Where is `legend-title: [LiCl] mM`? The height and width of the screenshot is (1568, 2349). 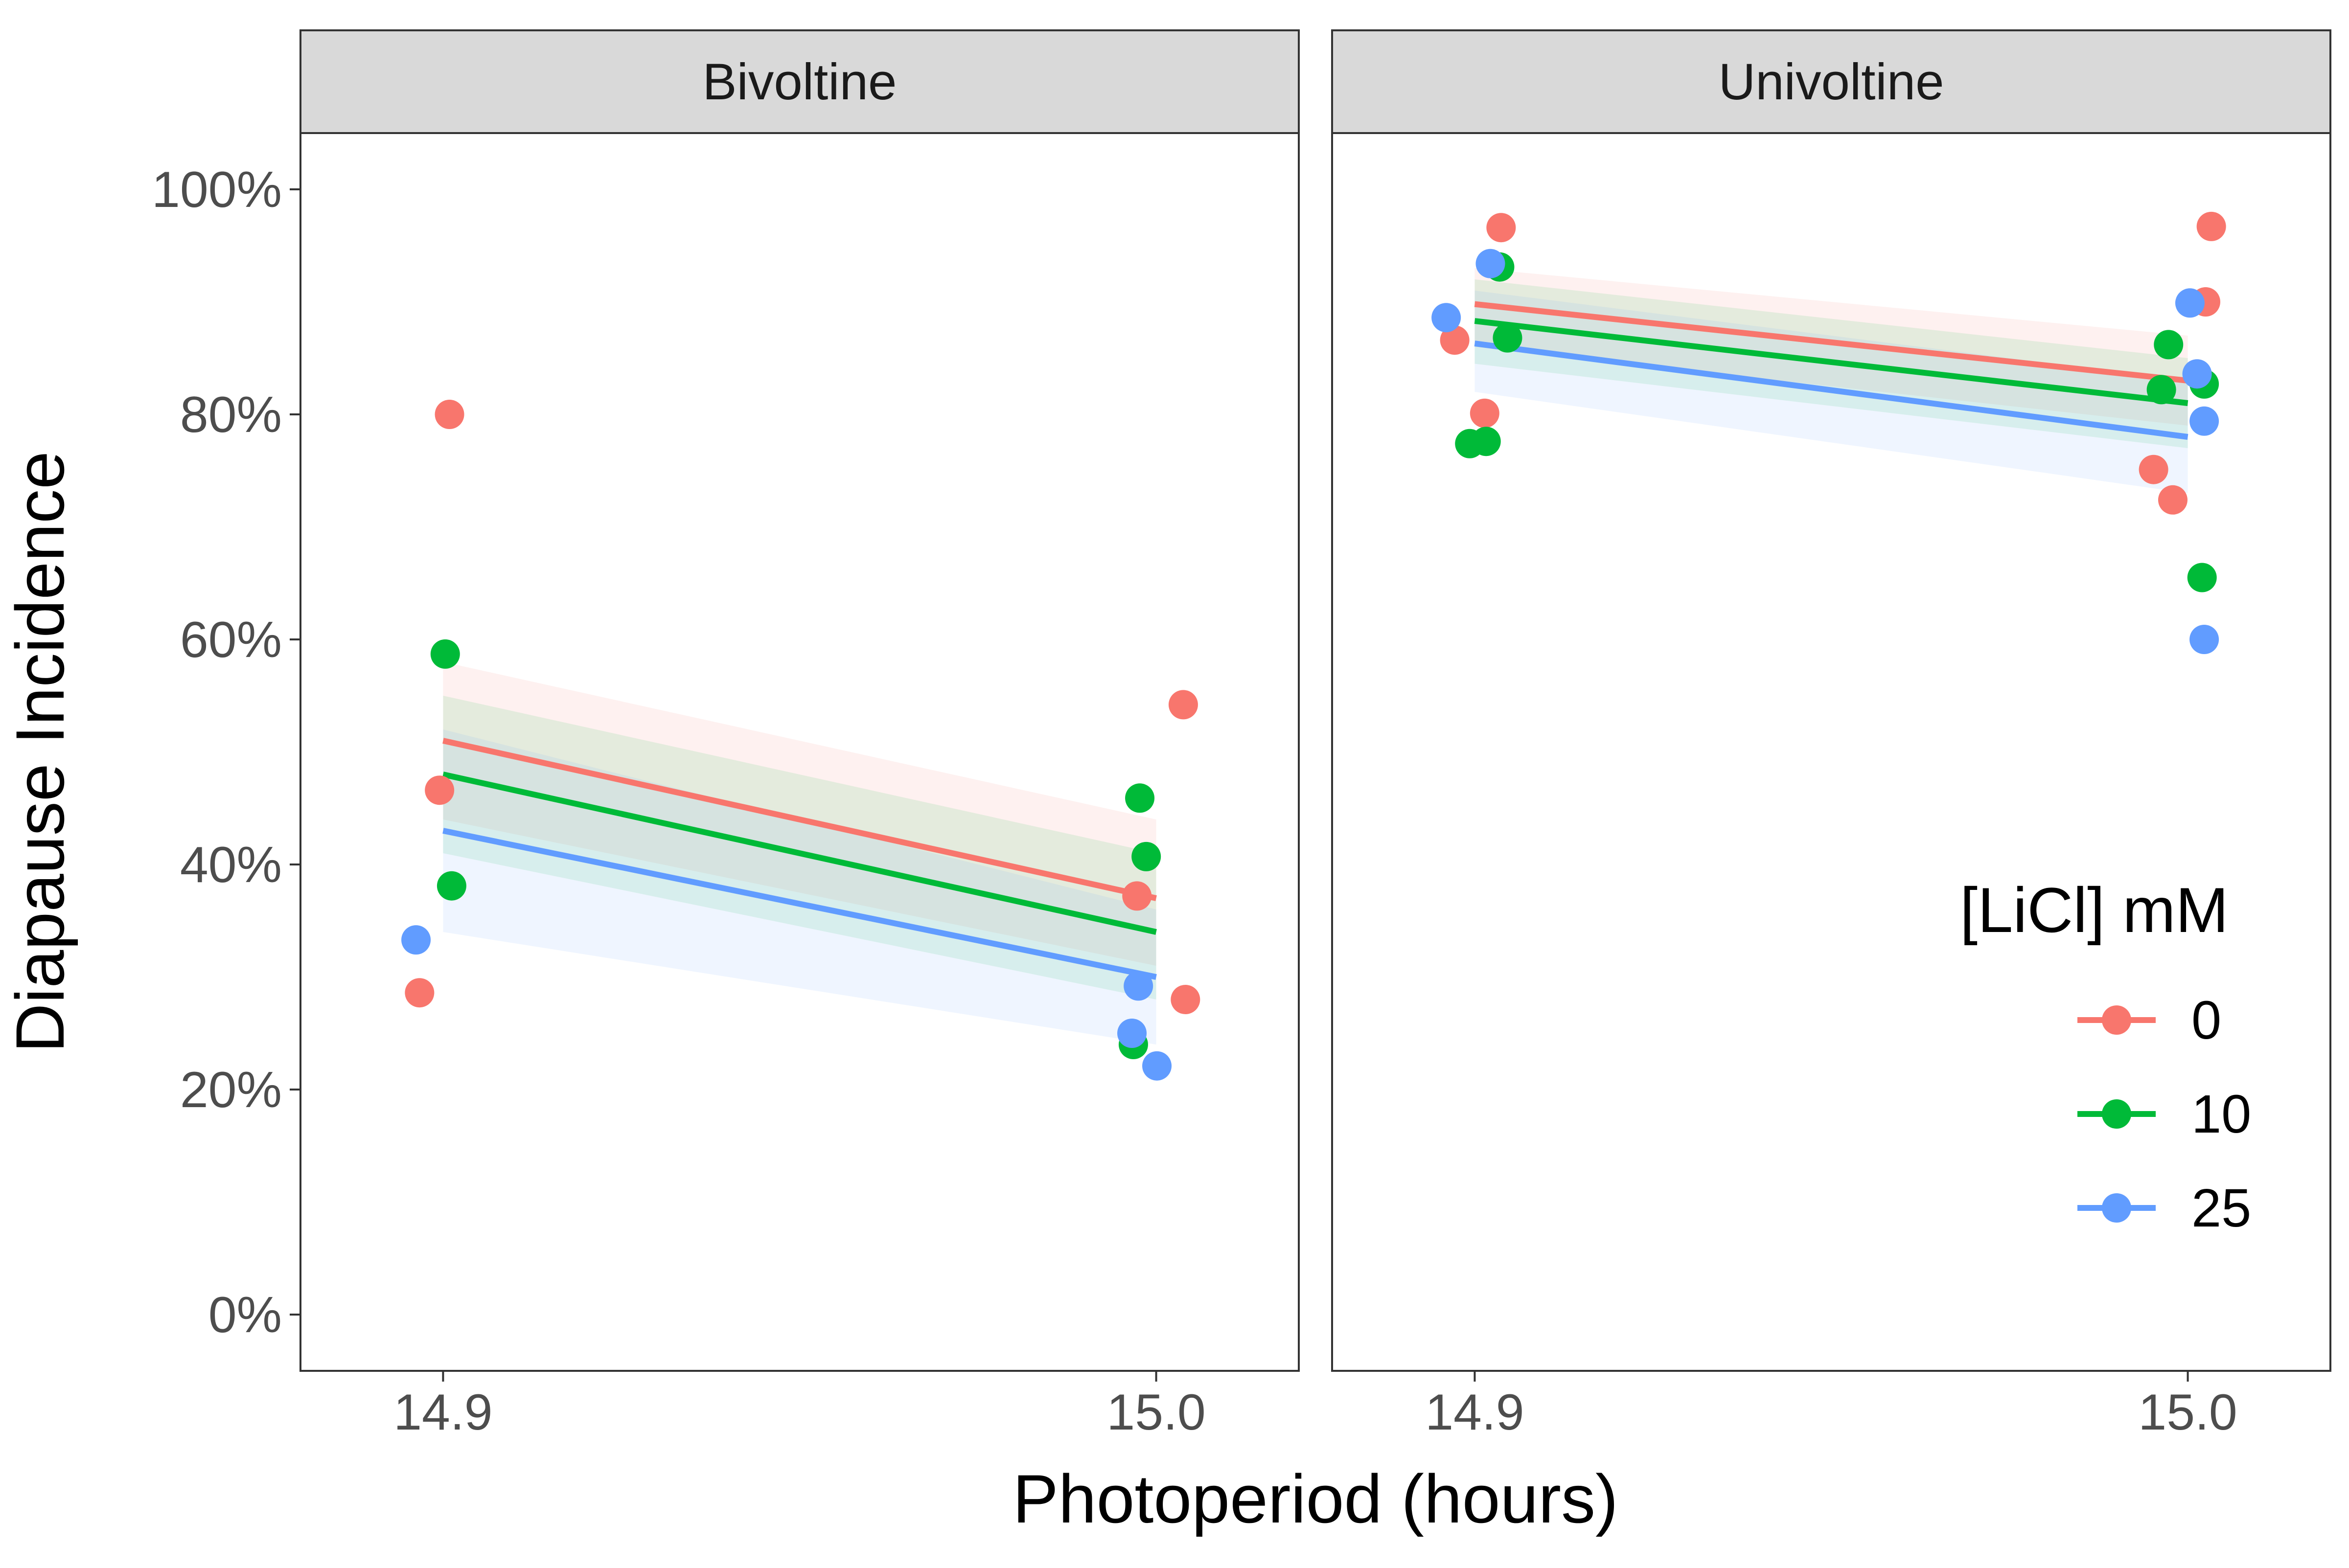
legend-title: [LiCl] mM is located at coordinates (2094, 910).